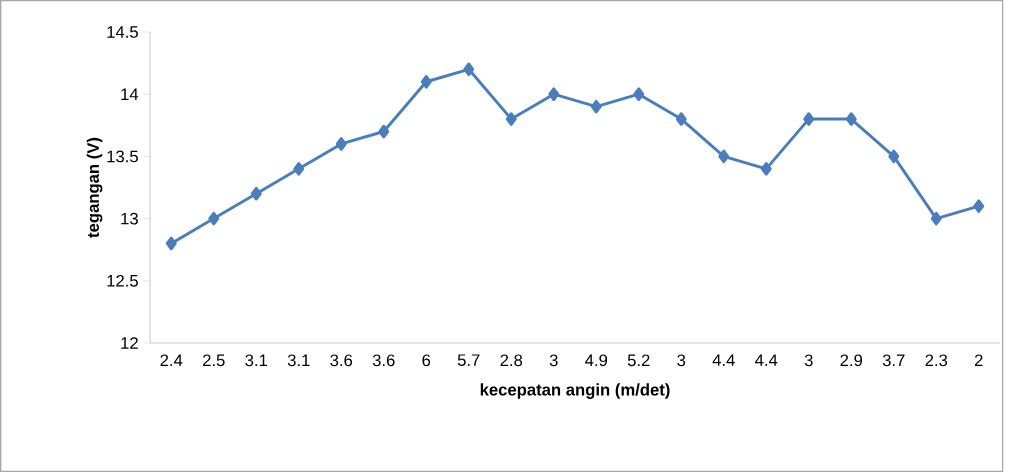 Image resolution: width=1012 pixels, height=472 pixels. I want to click on y-tick-label: 13.5, so click(122, 156).